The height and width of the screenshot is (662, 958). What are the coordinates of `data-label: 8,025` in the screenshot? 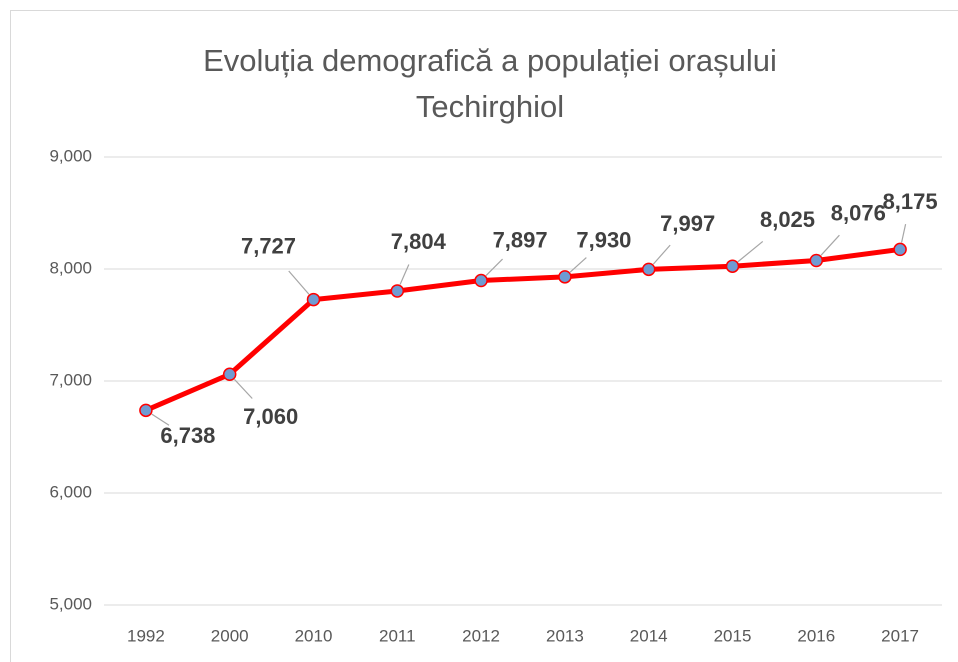 It's located at (787, 219).